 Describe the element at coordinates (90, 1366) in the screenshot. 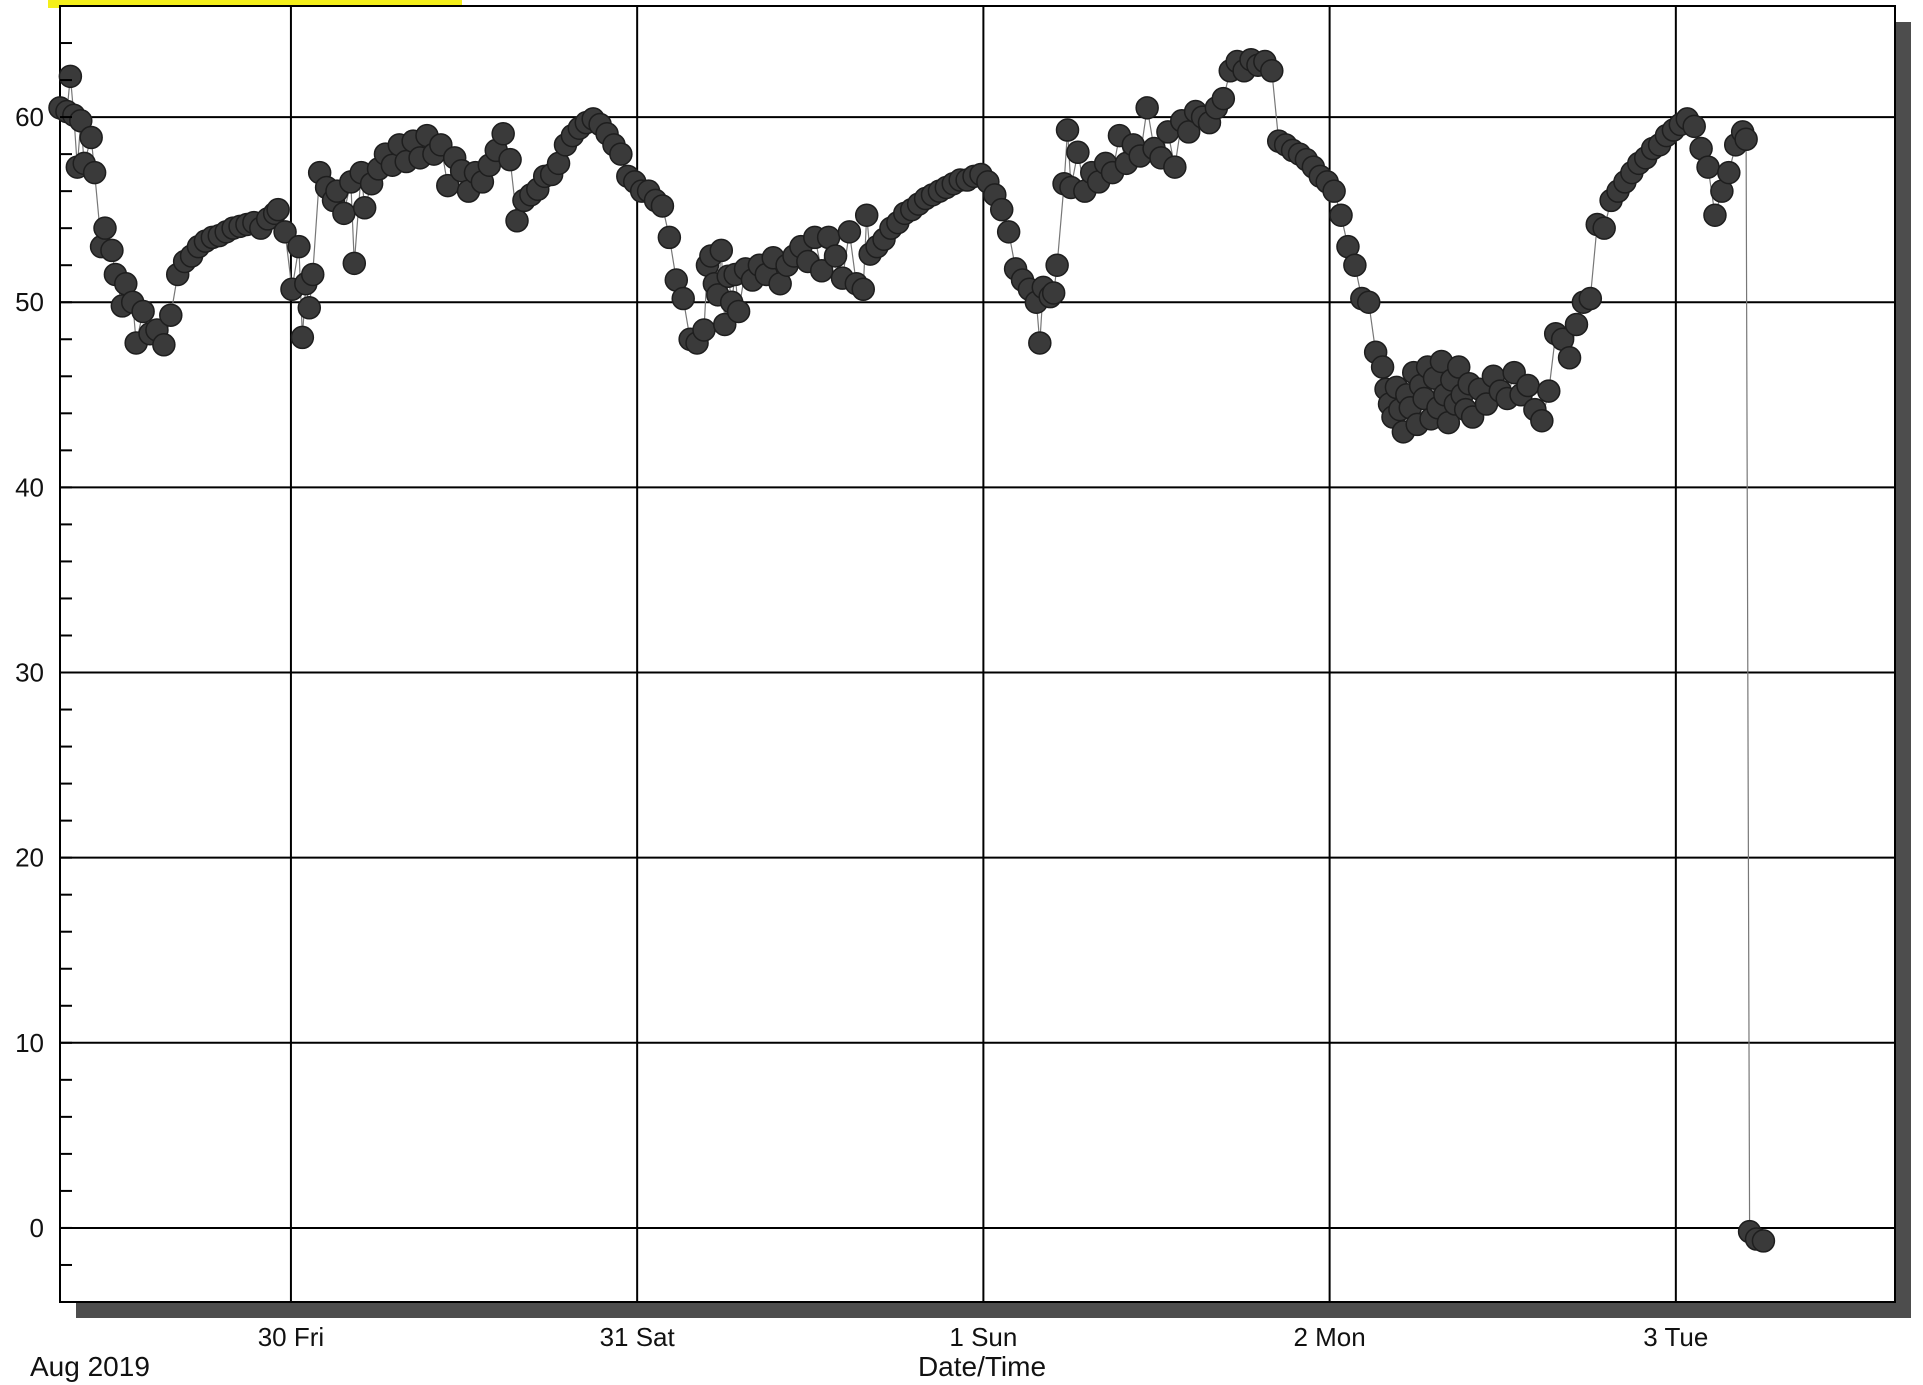

I see `period-label: Aug 2019` at that location.